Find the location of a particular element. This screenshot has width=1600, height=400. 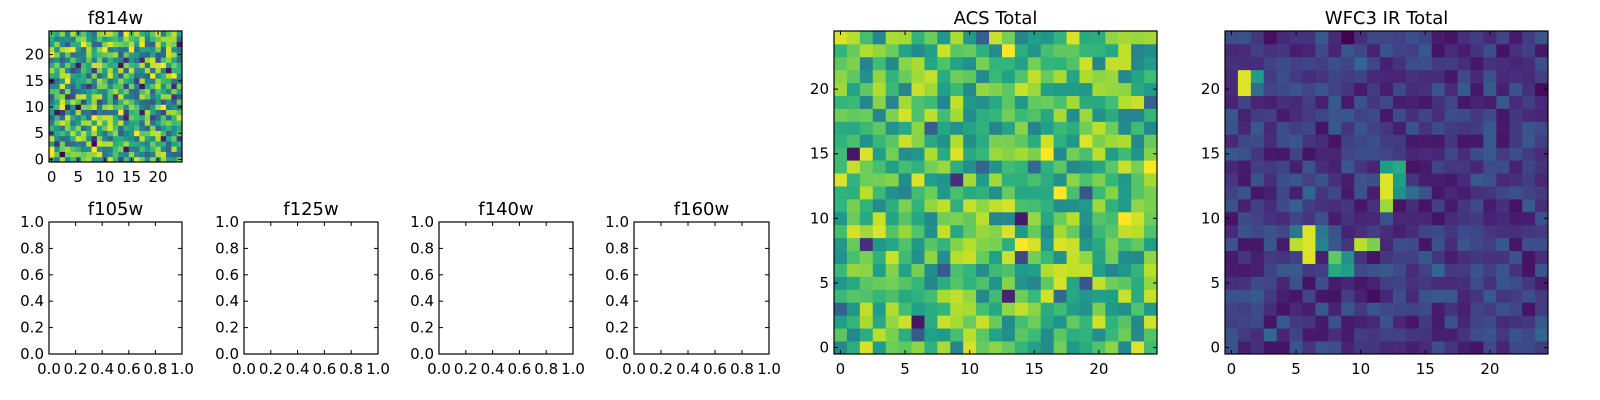

y-tick-label: 0.4 is located at coordinates (617, 301).